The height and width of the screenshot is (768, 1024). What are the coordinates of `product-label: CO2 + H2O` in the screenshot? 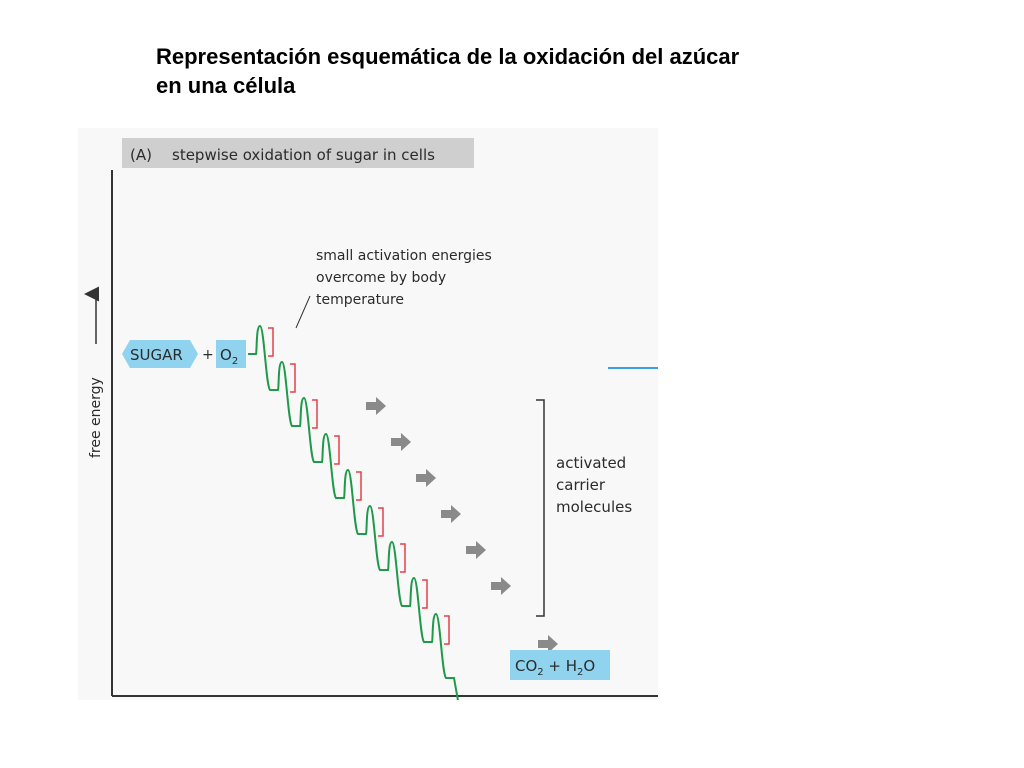 It's located at (555, 667).